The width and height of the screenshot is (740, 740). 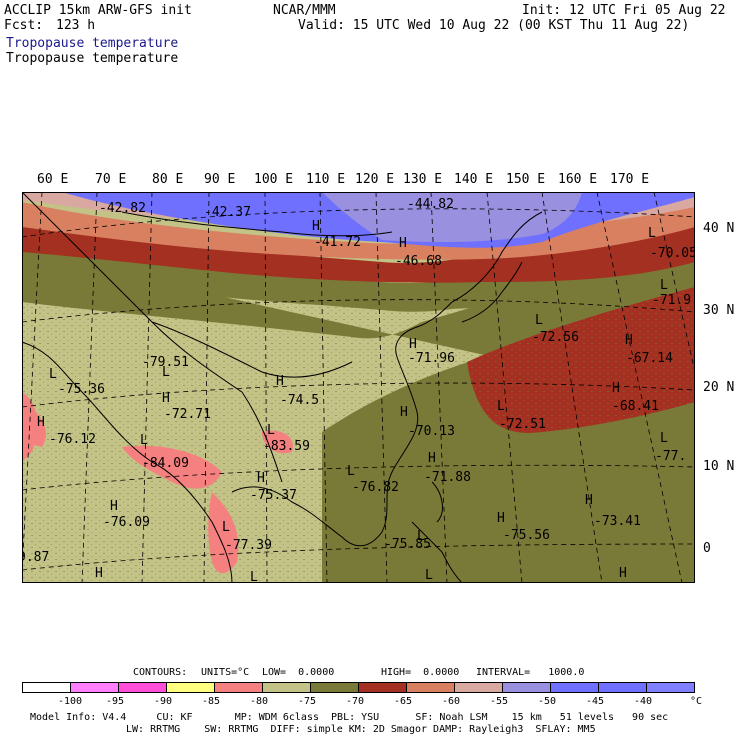 I want to click on field-band-red, so click(x=358, y=247).